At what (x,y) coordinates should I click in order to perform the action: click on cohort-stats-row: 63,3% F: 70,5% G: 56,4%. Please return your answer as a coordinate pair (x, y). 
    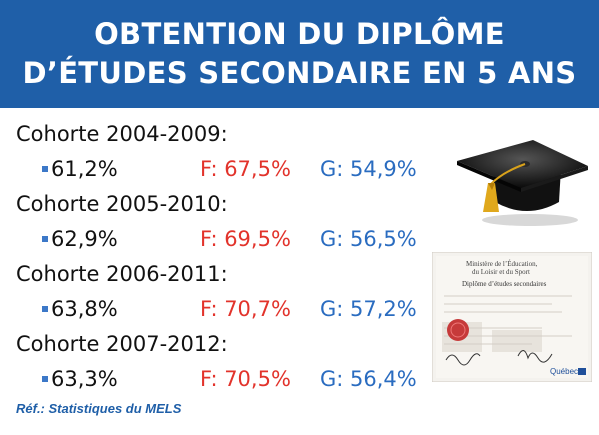
    Looking at the image, I should click on (226, 379).